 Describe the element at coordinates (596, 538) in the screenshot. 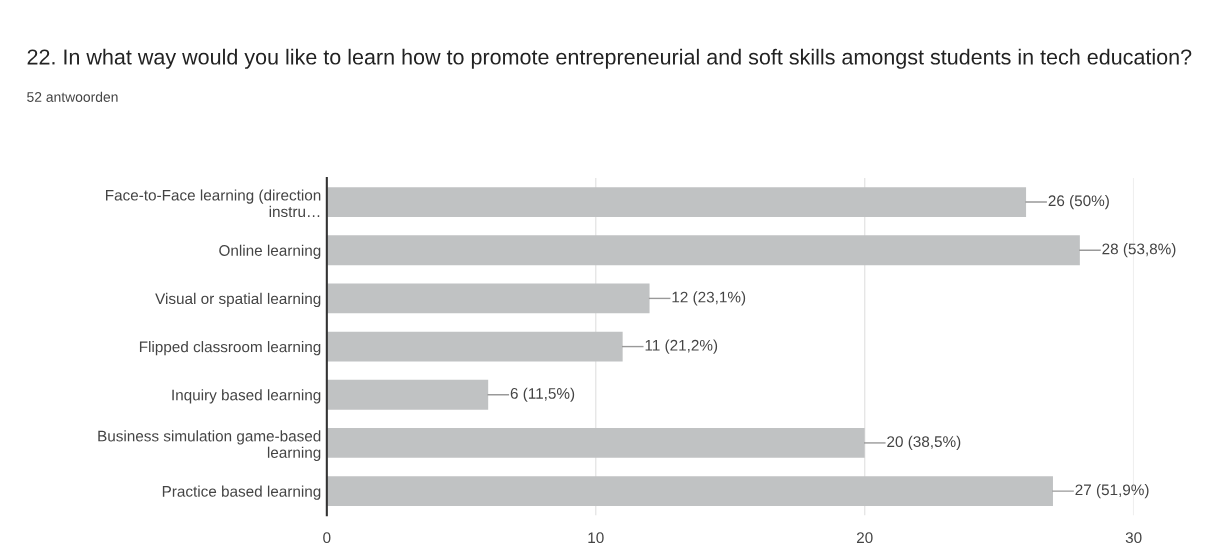

I see `x-tick-label: 10` at that location.